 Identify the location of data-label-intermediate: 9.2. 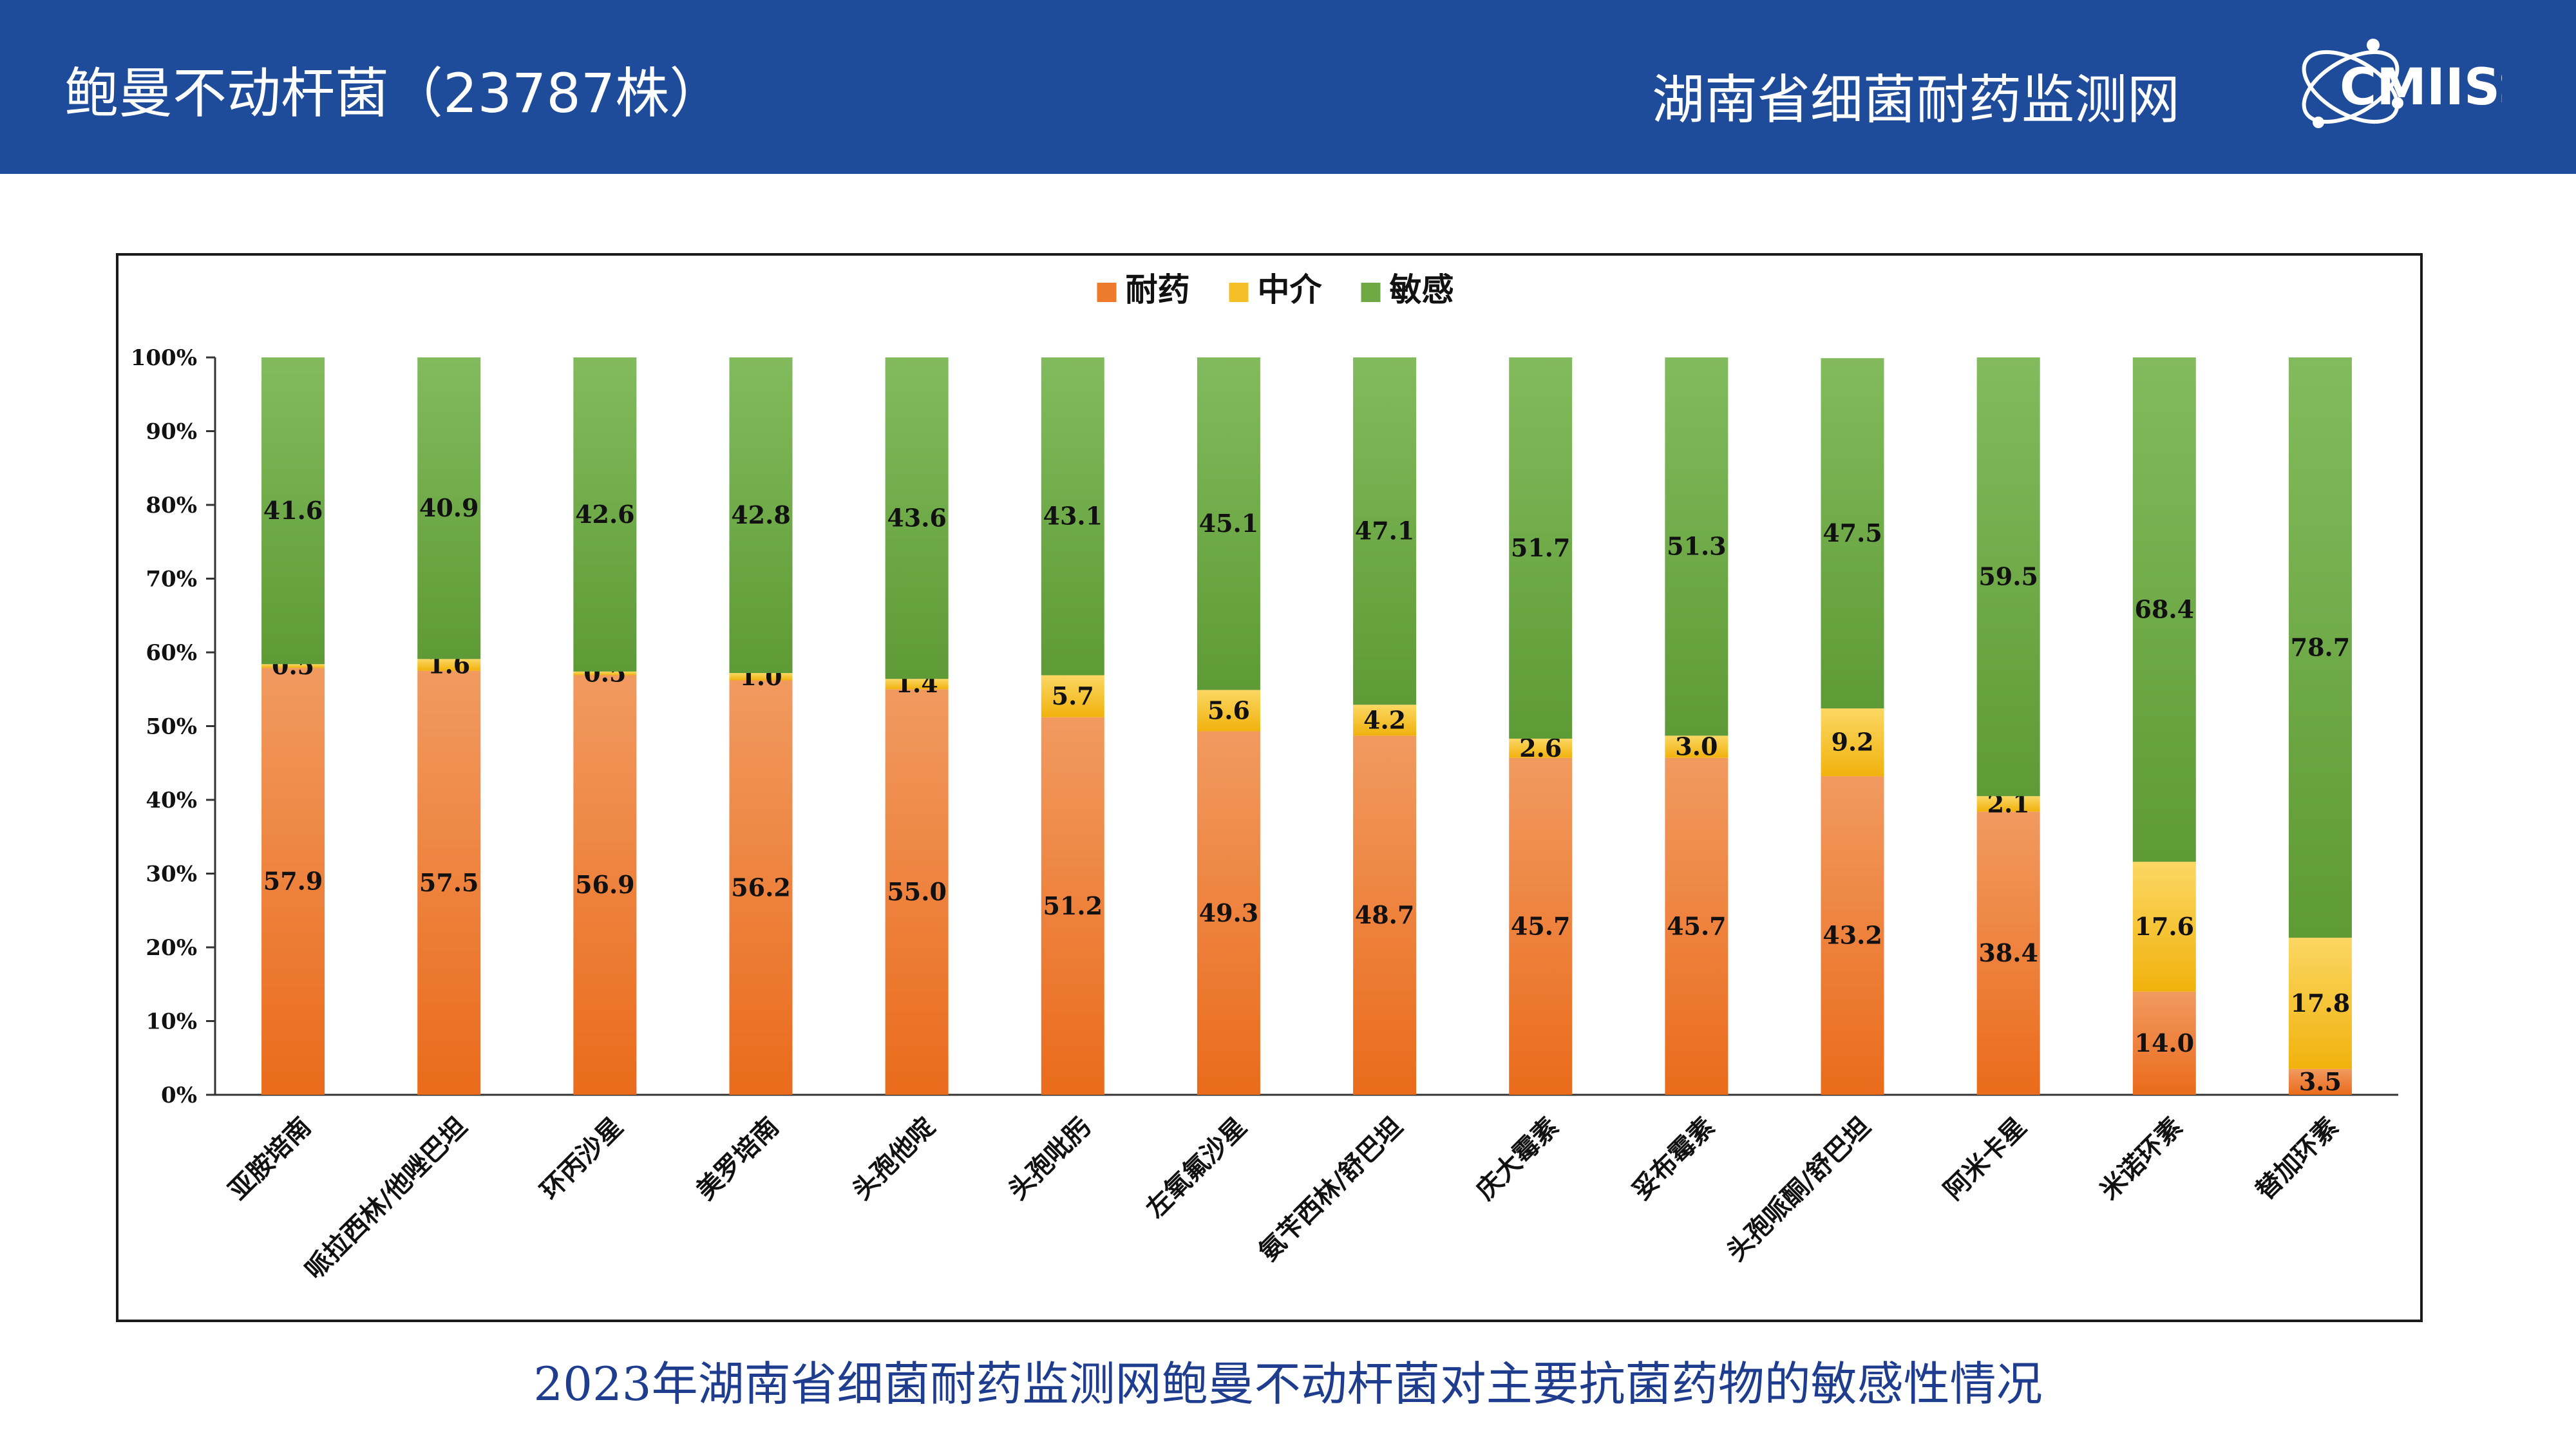
(1852, 743).